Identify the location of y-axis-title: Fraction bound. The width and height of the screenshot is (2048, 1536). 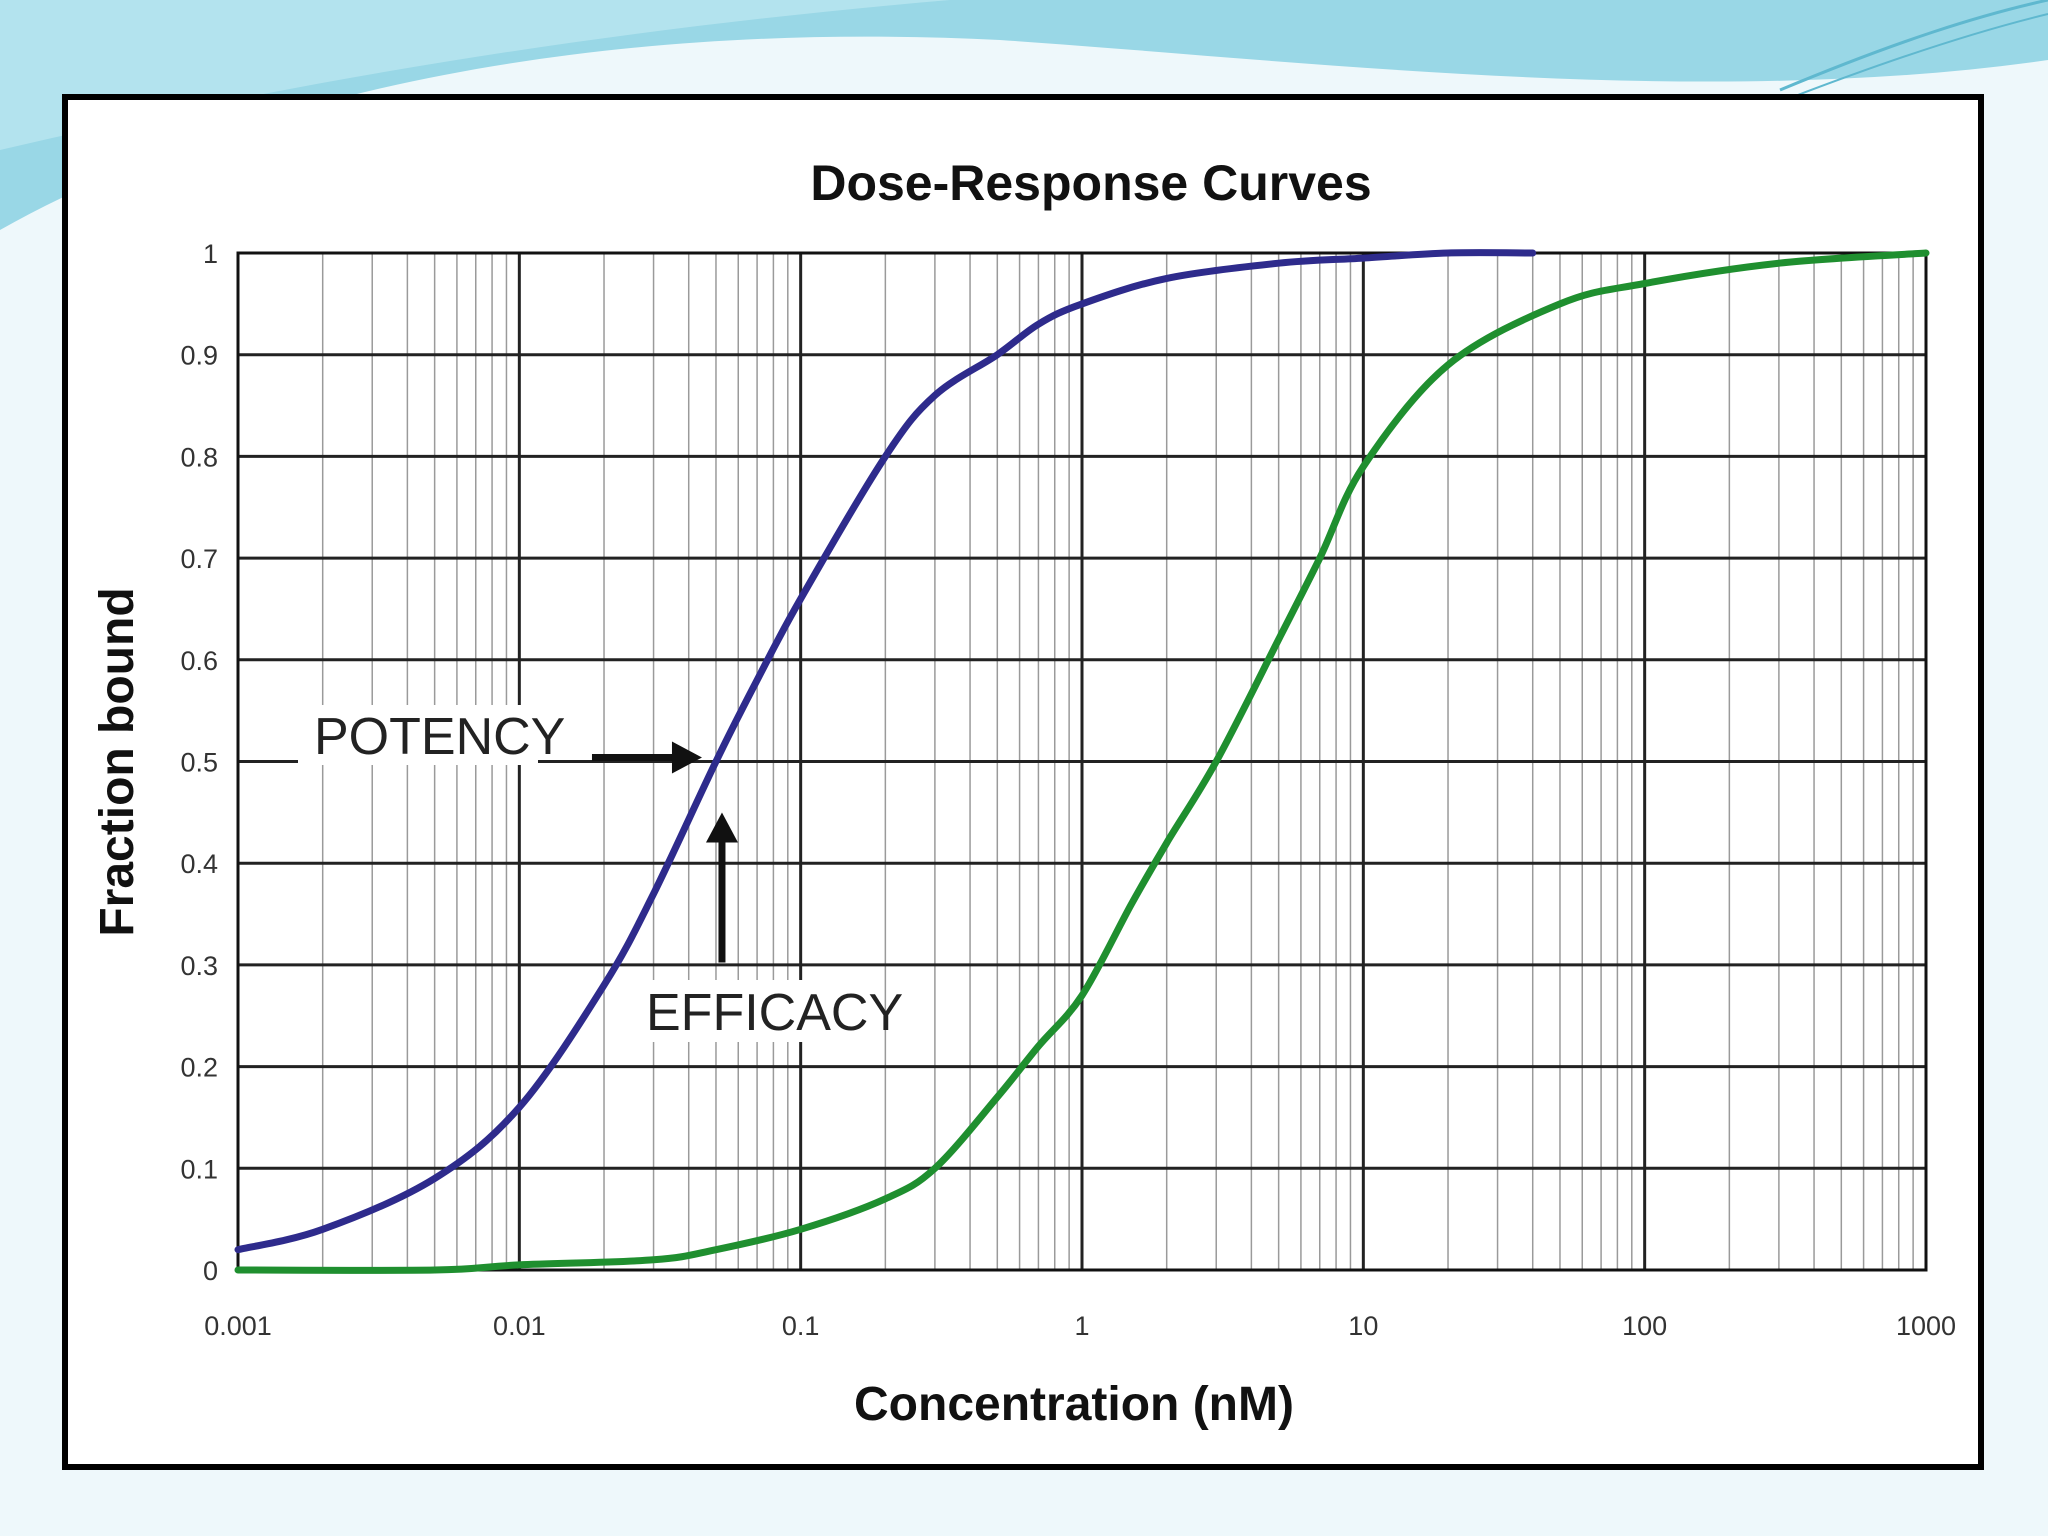
(117, 761).